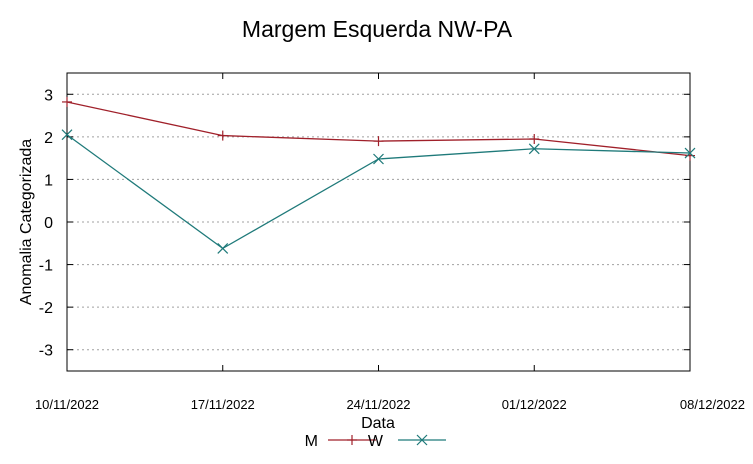 The width and height of the screenshot is (753, 464). Describe the element at coordinates (422, 440) in the screenshot. I see `legend-marker-w` at that location.